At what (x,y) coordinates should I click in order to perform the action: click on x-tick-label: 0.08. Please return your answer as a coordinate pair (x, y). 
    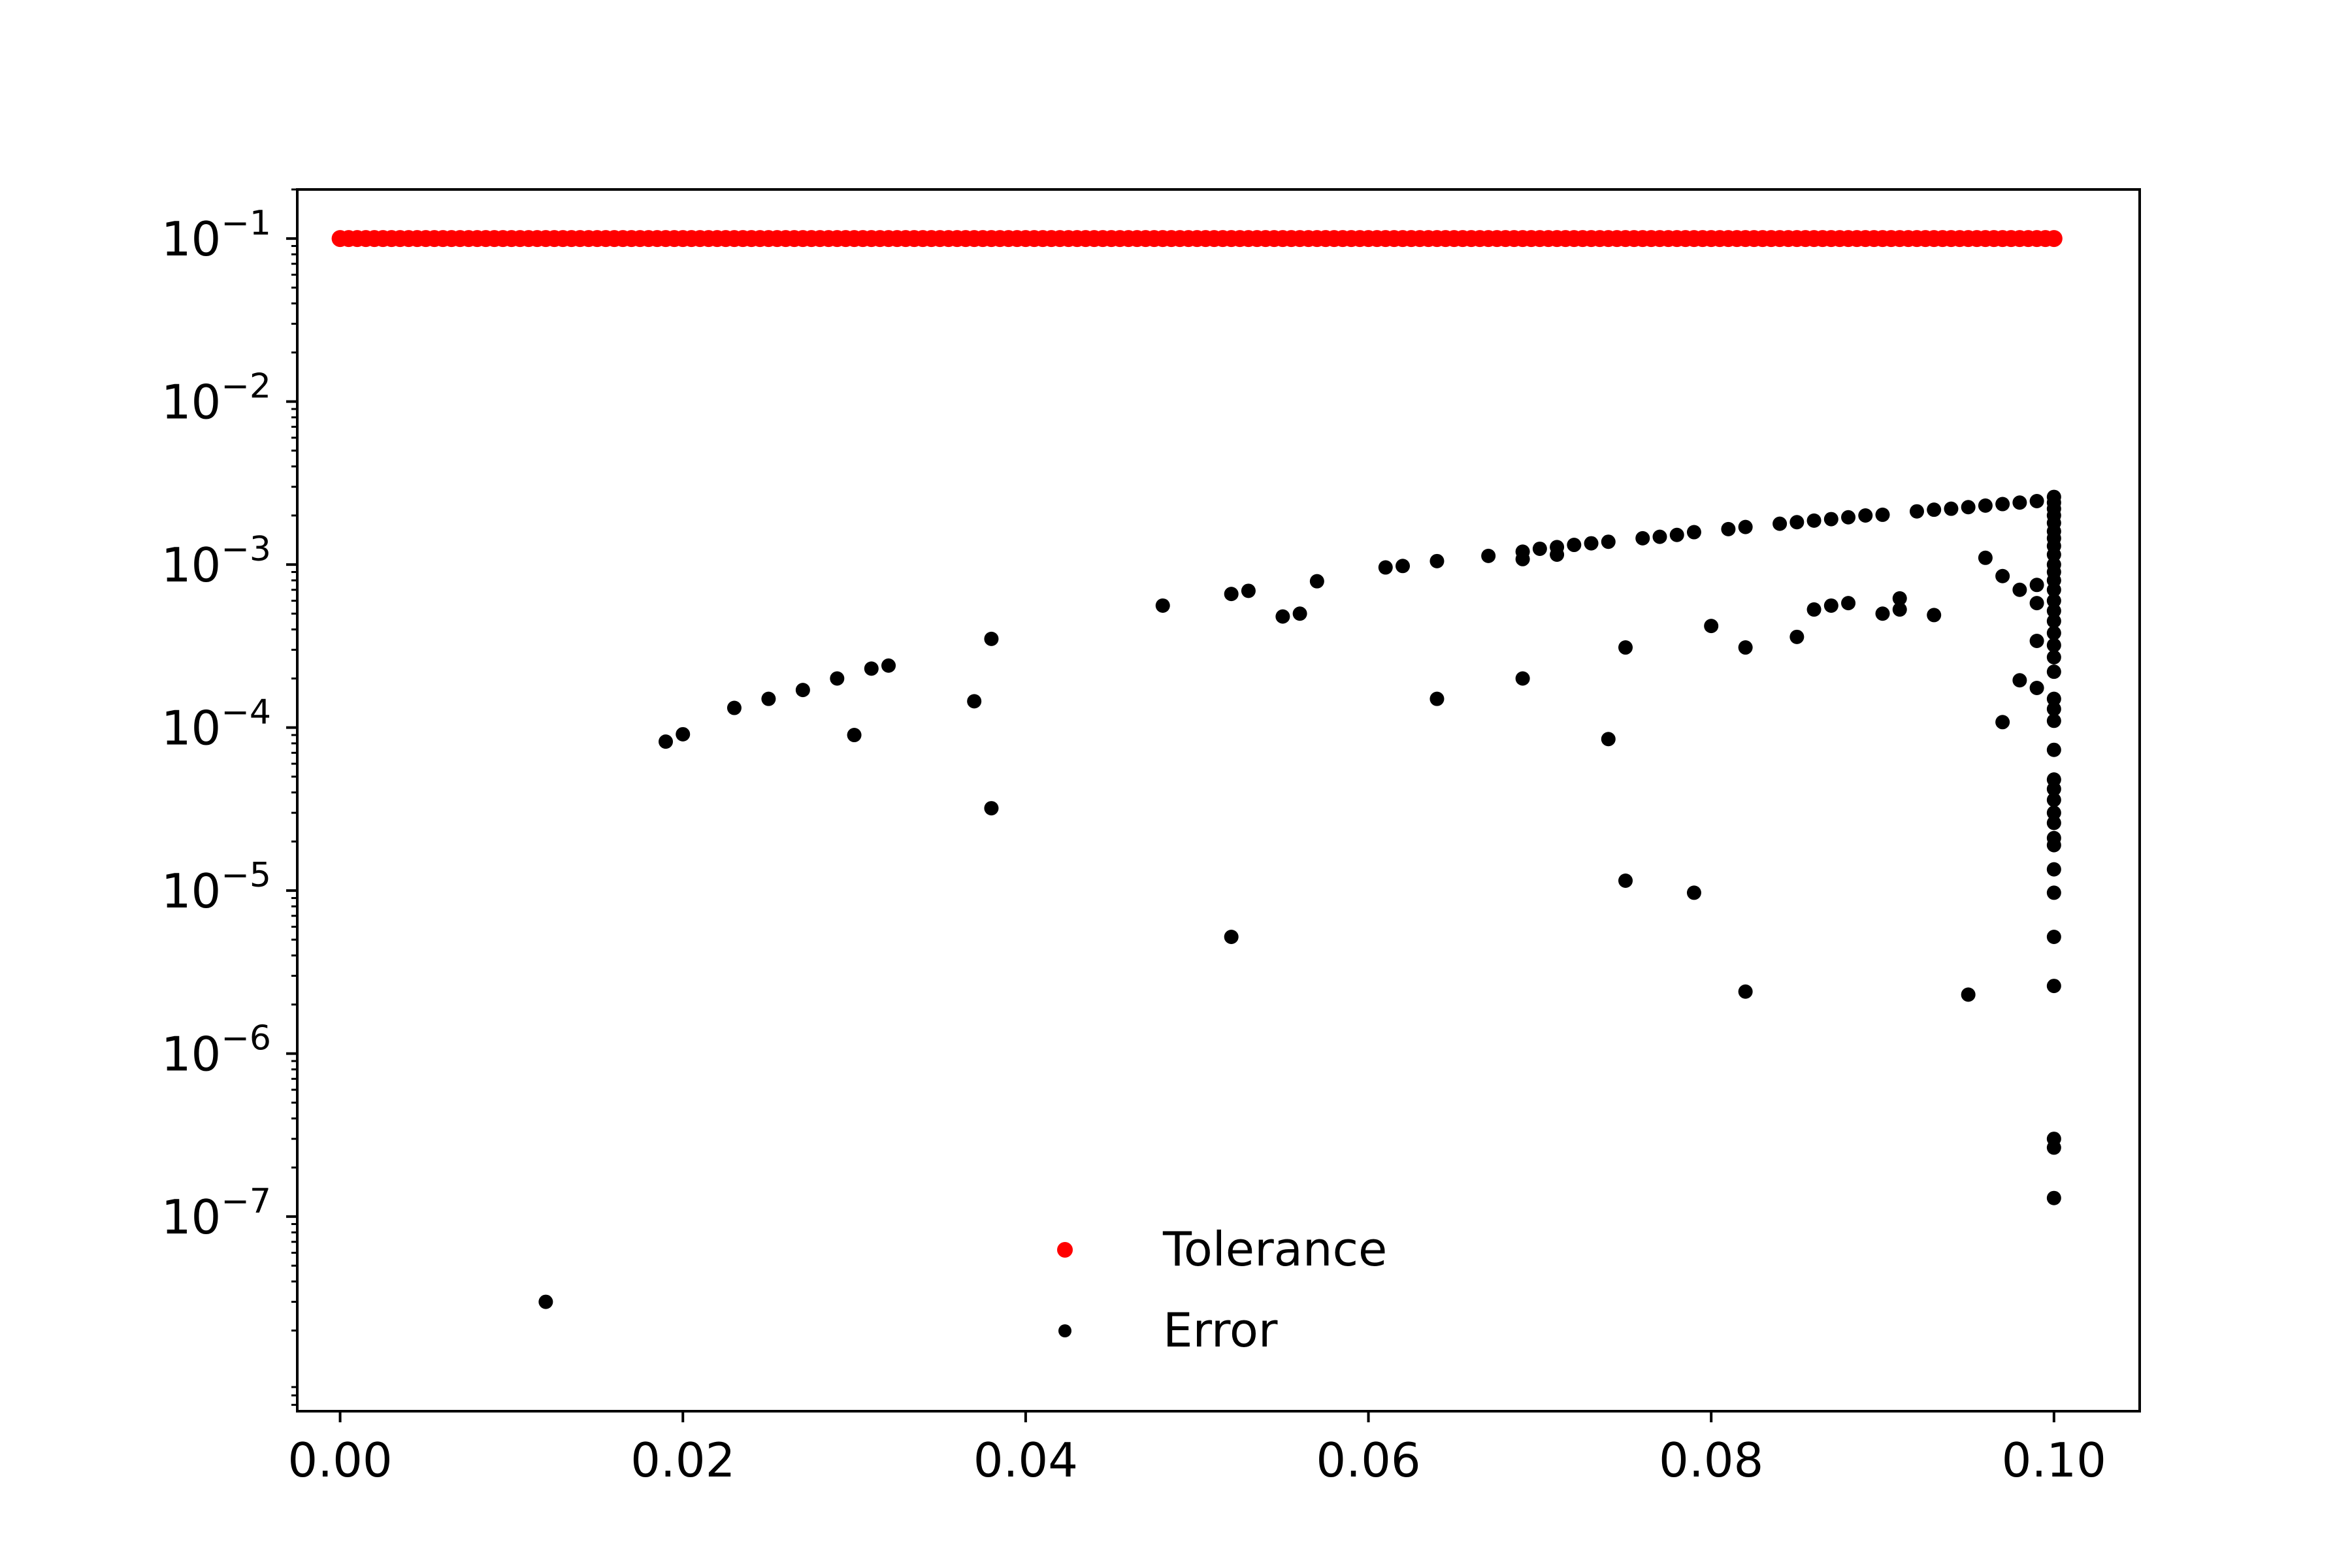
    Looking at the image, I should click on (1711, 1460).